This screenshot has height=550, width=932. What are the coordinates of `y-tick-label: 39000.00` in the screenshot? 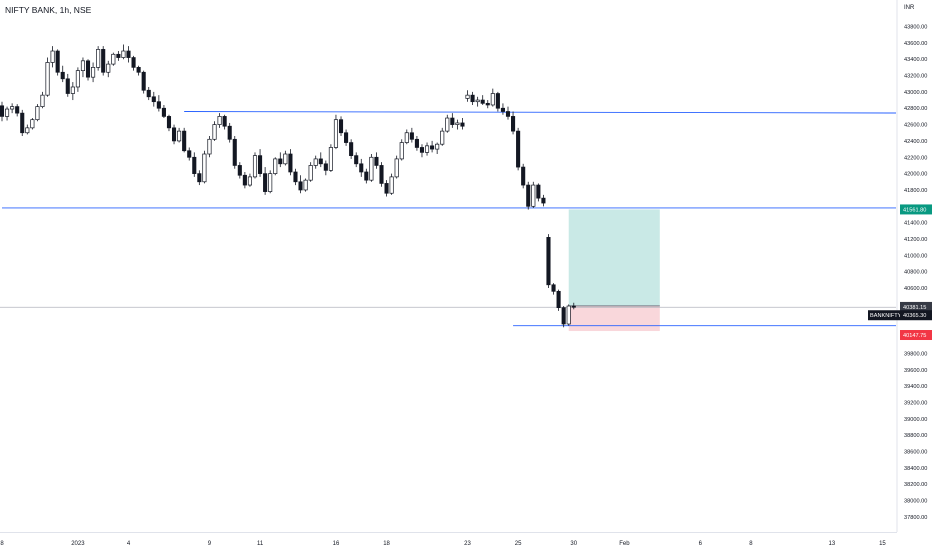 It's located at (915, 420).